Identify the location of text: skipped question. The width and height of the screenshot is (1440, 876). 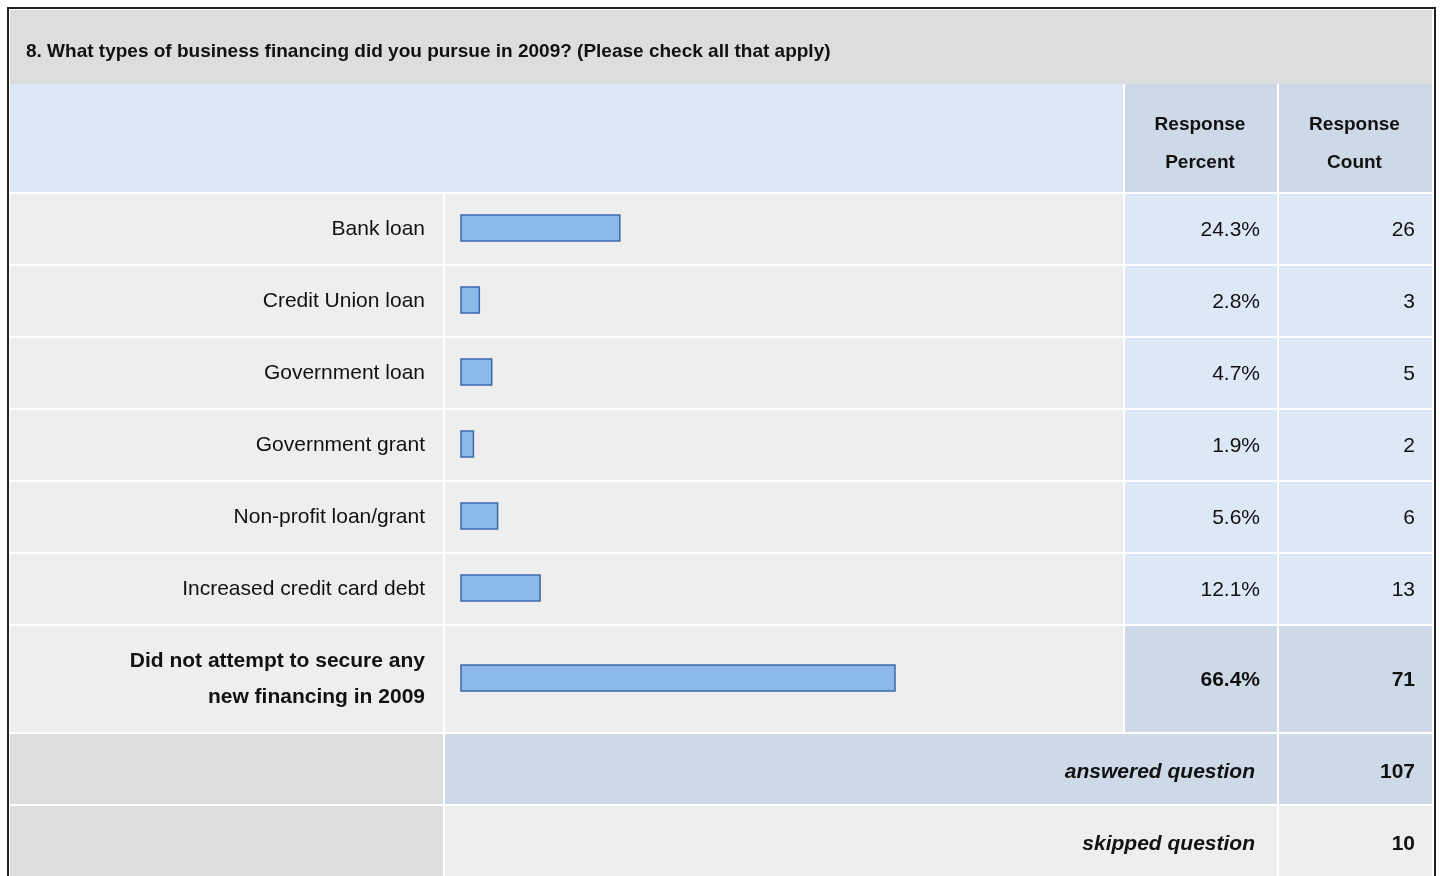
(1168, 842).